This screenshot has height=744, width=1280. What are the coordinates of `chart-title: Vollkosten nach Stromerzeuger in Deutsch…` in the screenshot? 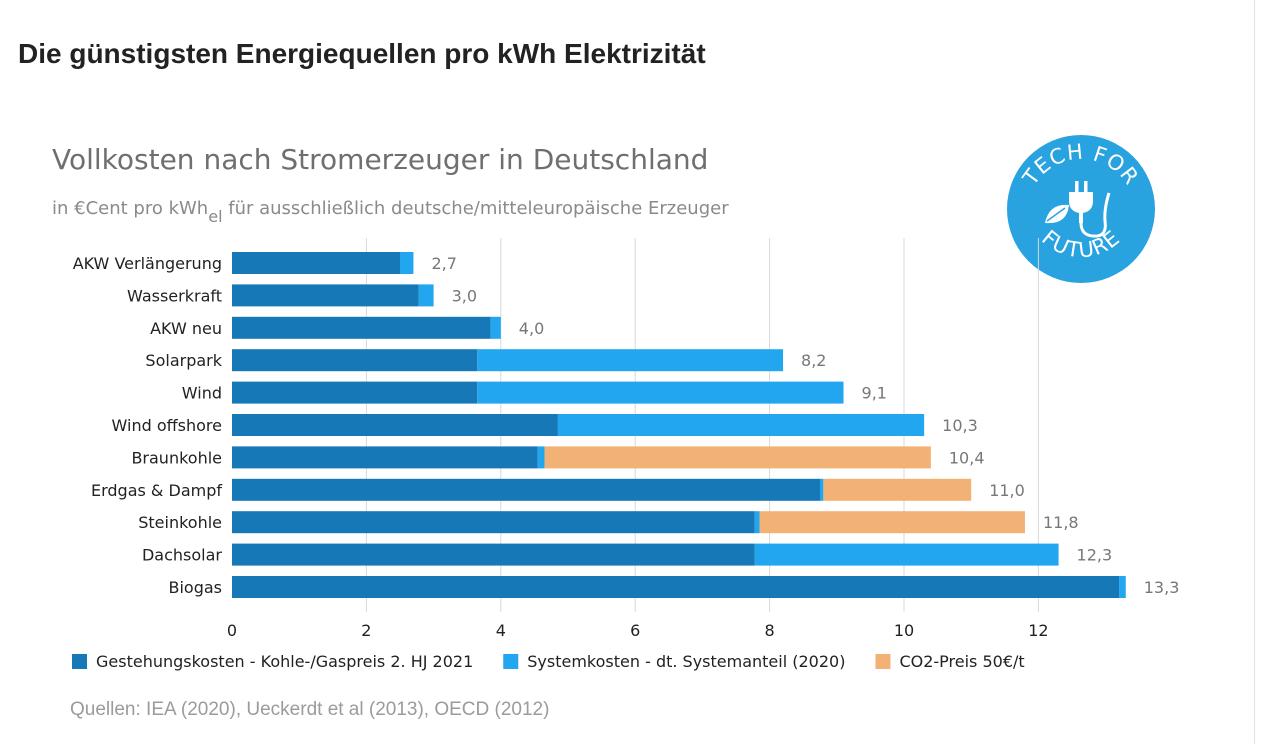 It's located at (380, 159).